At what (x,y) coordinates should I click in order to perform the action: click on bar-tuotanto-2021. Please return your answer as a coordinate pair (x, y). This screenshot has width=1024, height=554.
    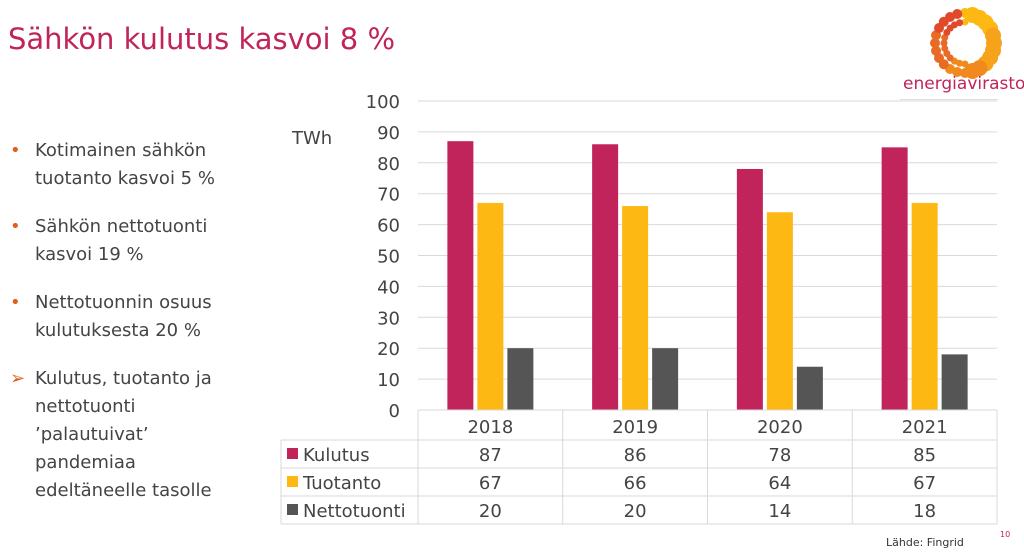
    Looking at the image, I should click on (924, 306).